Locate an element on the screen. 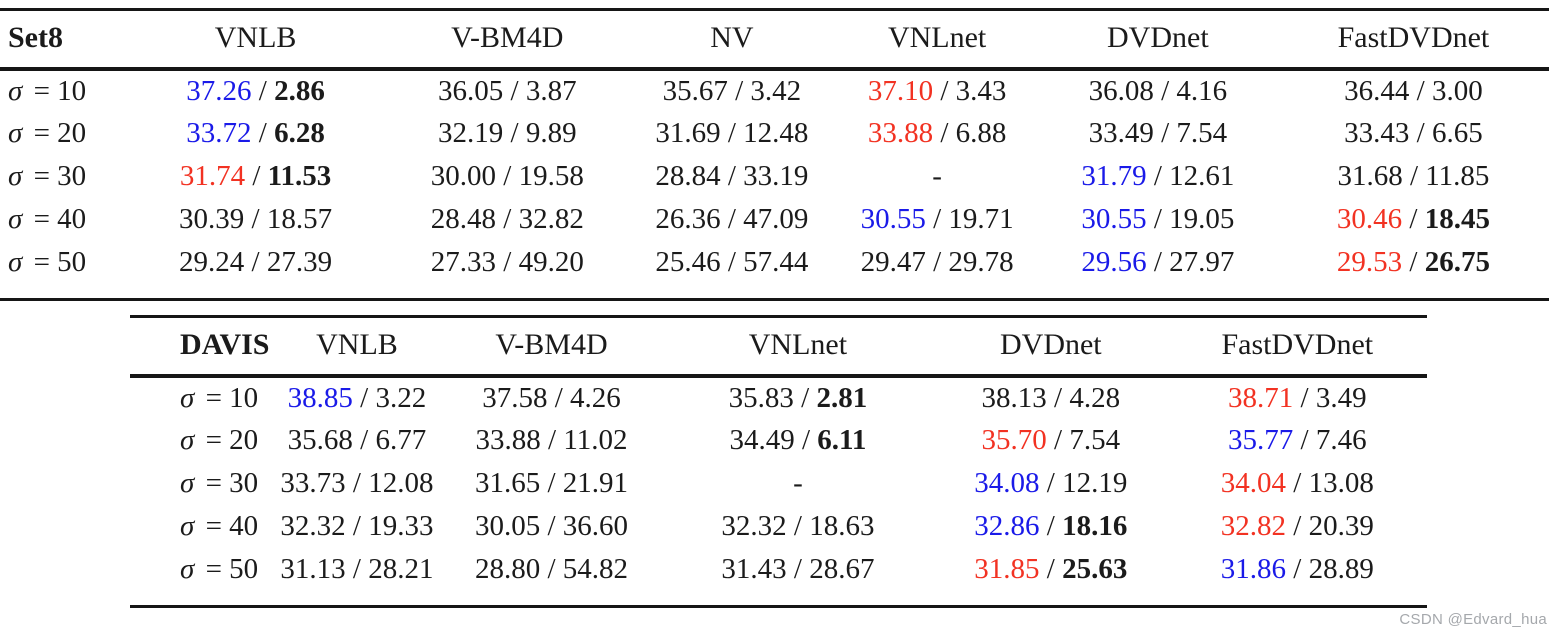  metric-cell: 31.85 / 25.63 is located at coordinates (1050, 569).